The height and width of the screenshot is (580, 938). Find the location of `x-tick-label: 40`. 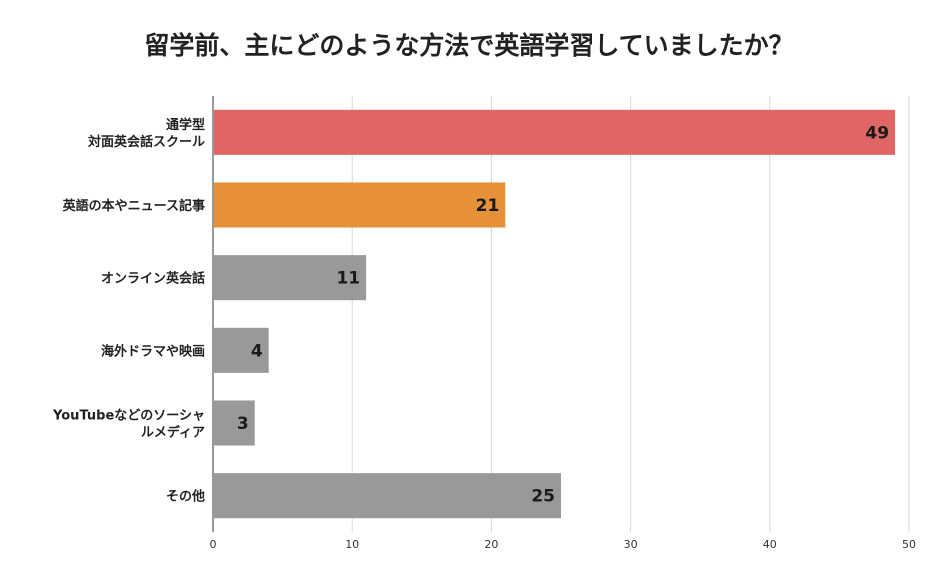

x-tick-label: 40 is located at coordinates (770, 544).